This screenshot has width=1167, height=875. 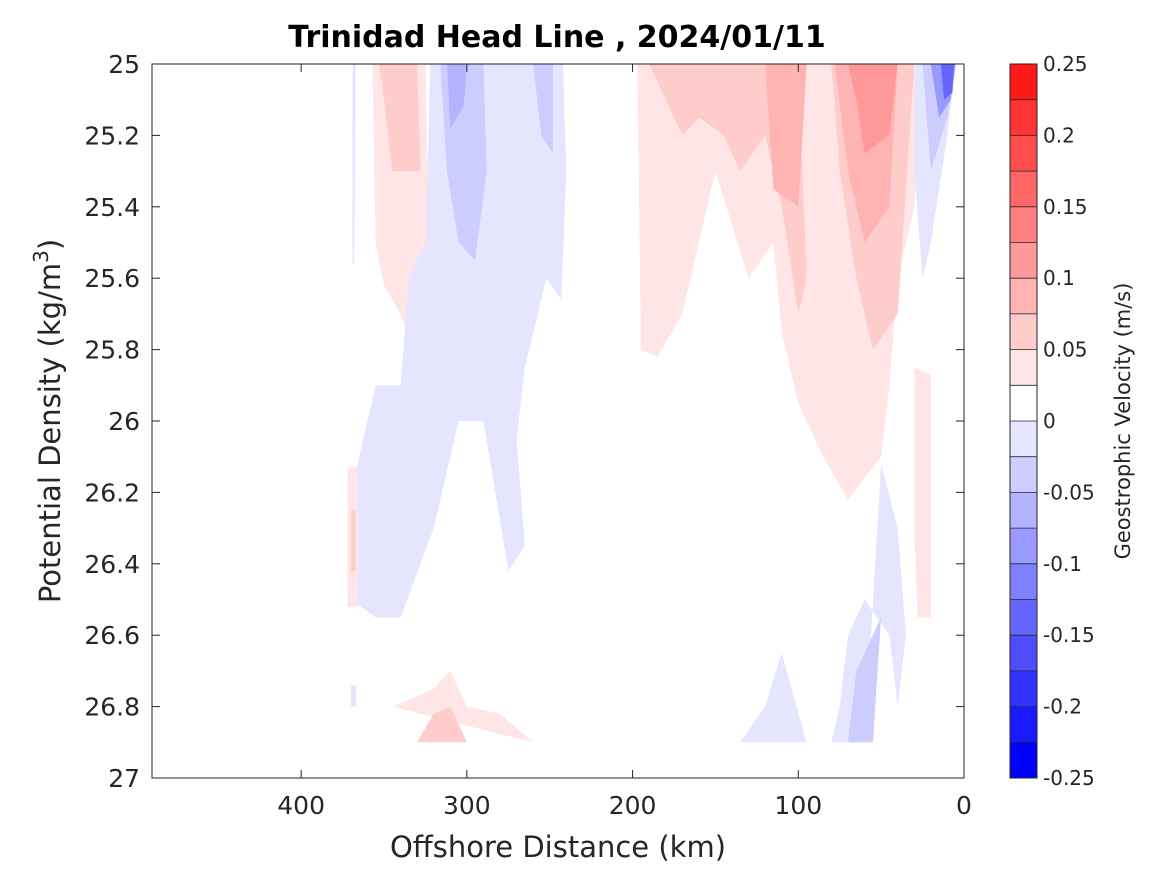 I want to click on y-tick-label: 25.8, so click(x=112, y=350).